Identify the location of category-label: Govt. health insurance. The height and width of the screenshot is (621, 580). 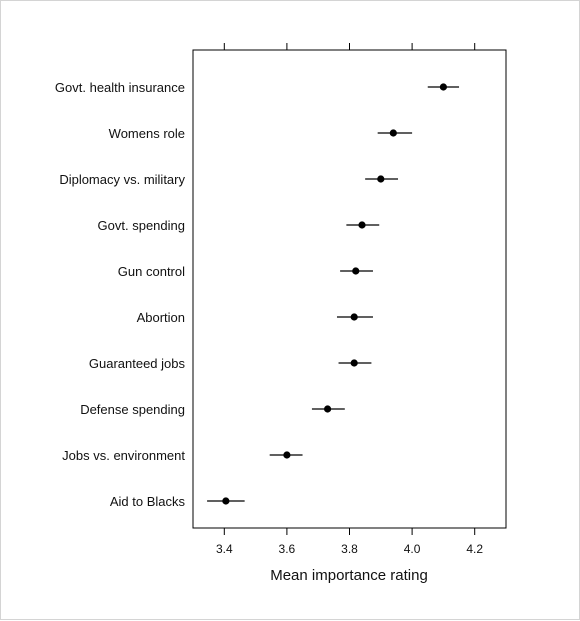
(120, 87).